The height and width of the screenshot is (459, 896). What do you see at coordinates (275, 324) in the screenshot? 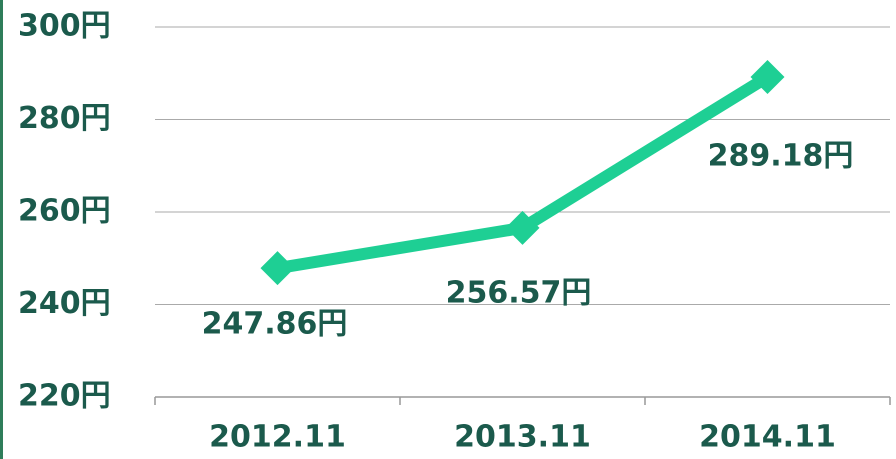
I see `data-label: 247.86円` at bounding box center [275, 324].